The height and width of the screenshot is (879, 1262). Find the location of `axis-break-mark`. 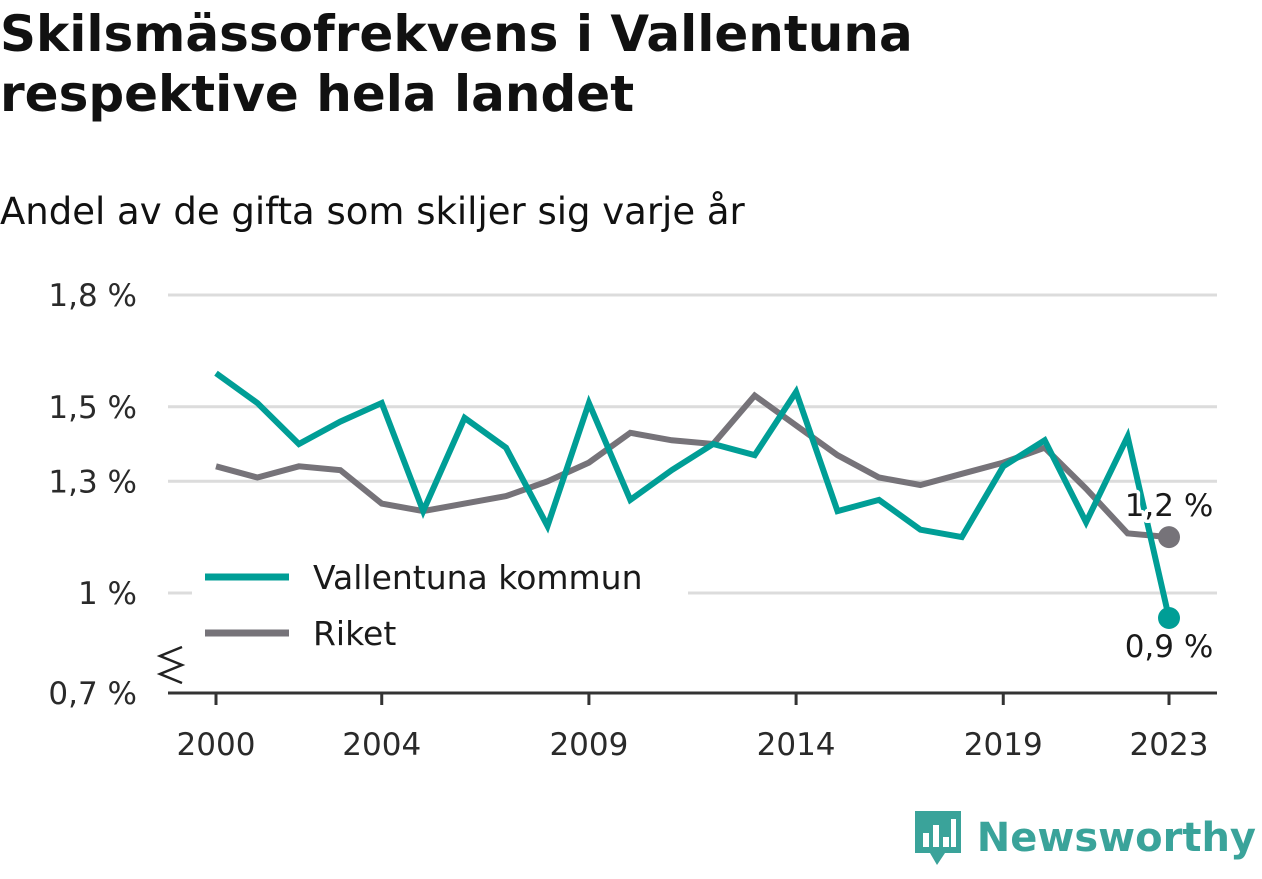

axis-break-mark is located at coordinates (171, 665).